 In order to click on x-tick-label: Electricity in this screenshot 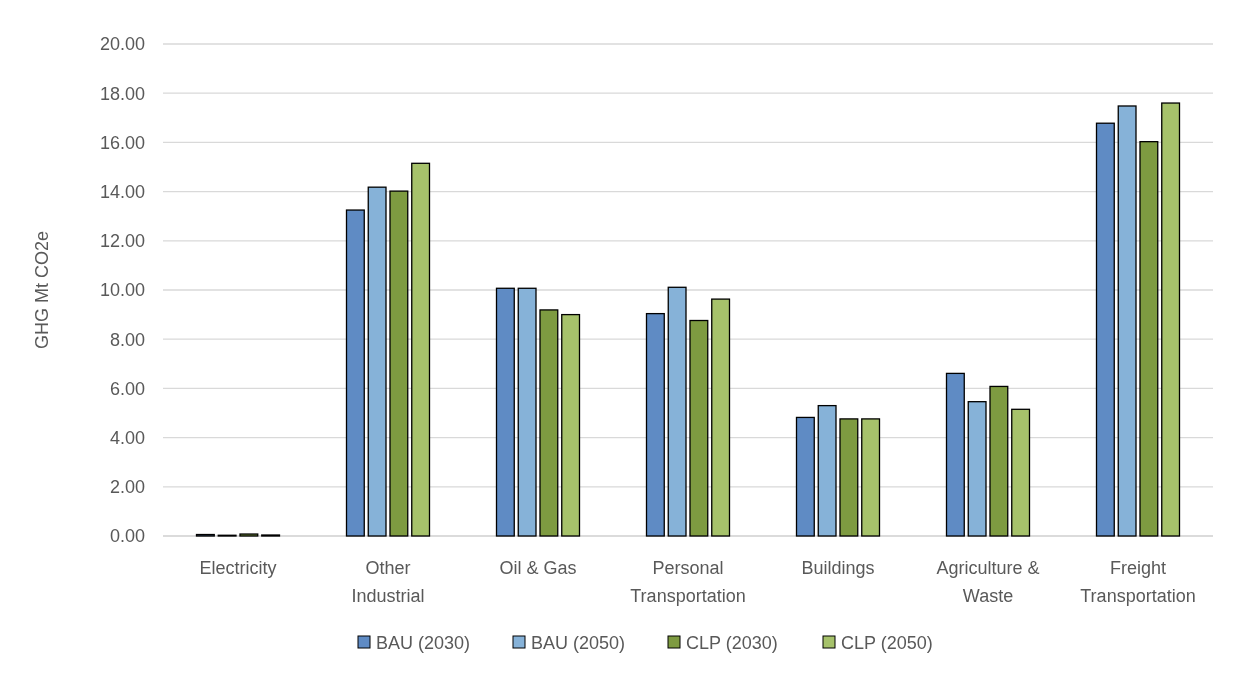, I will do `click(238, 568)`.